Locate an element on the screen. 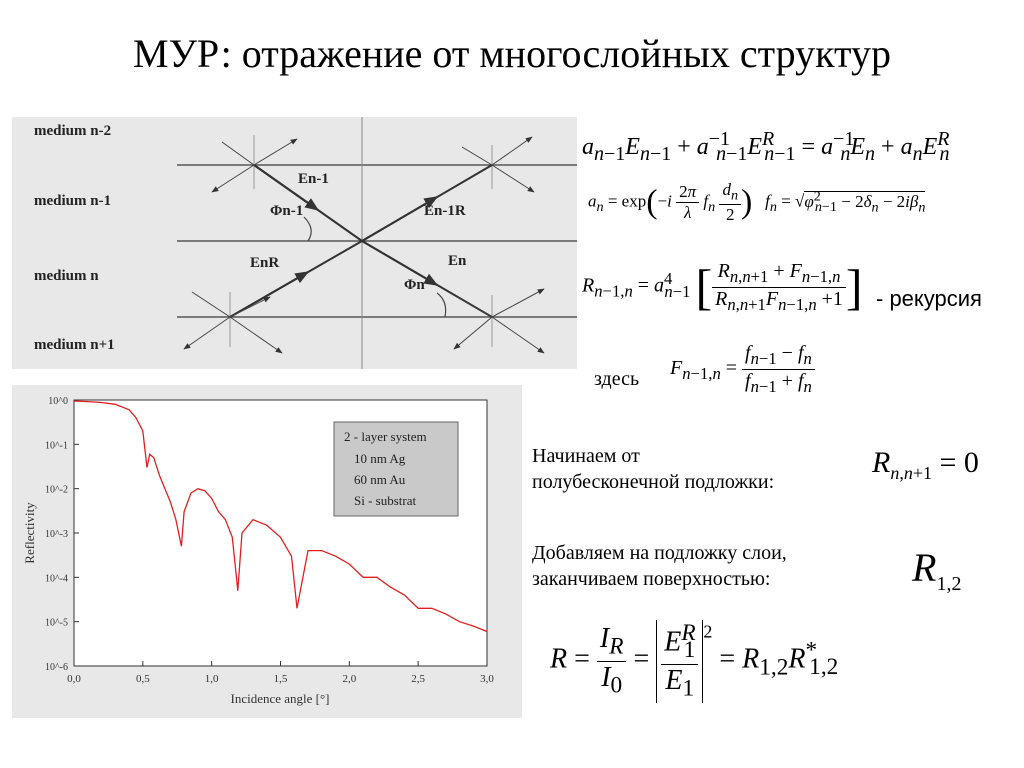 Image resolution: width=1024 pixels, height=768 pixels. medium-label: medium n is located at coordinates (66, 276).